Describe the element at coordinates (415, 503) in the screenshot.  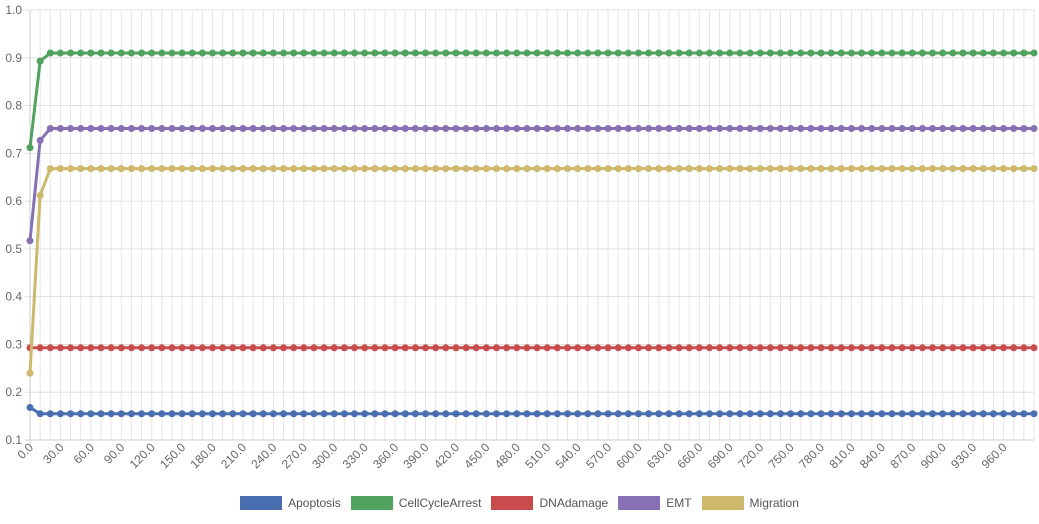
I see `legend-item-cellcyclearrest: CellCycleArrest` at that location.